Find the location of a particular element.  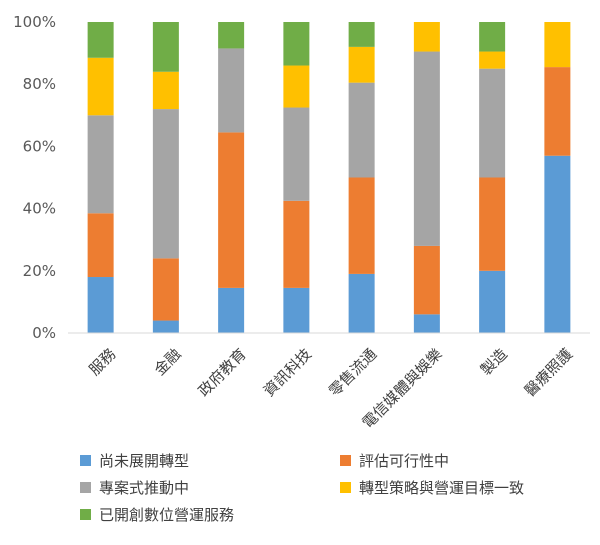

y-tick-label: 100% is located at coordinates (34, 22).